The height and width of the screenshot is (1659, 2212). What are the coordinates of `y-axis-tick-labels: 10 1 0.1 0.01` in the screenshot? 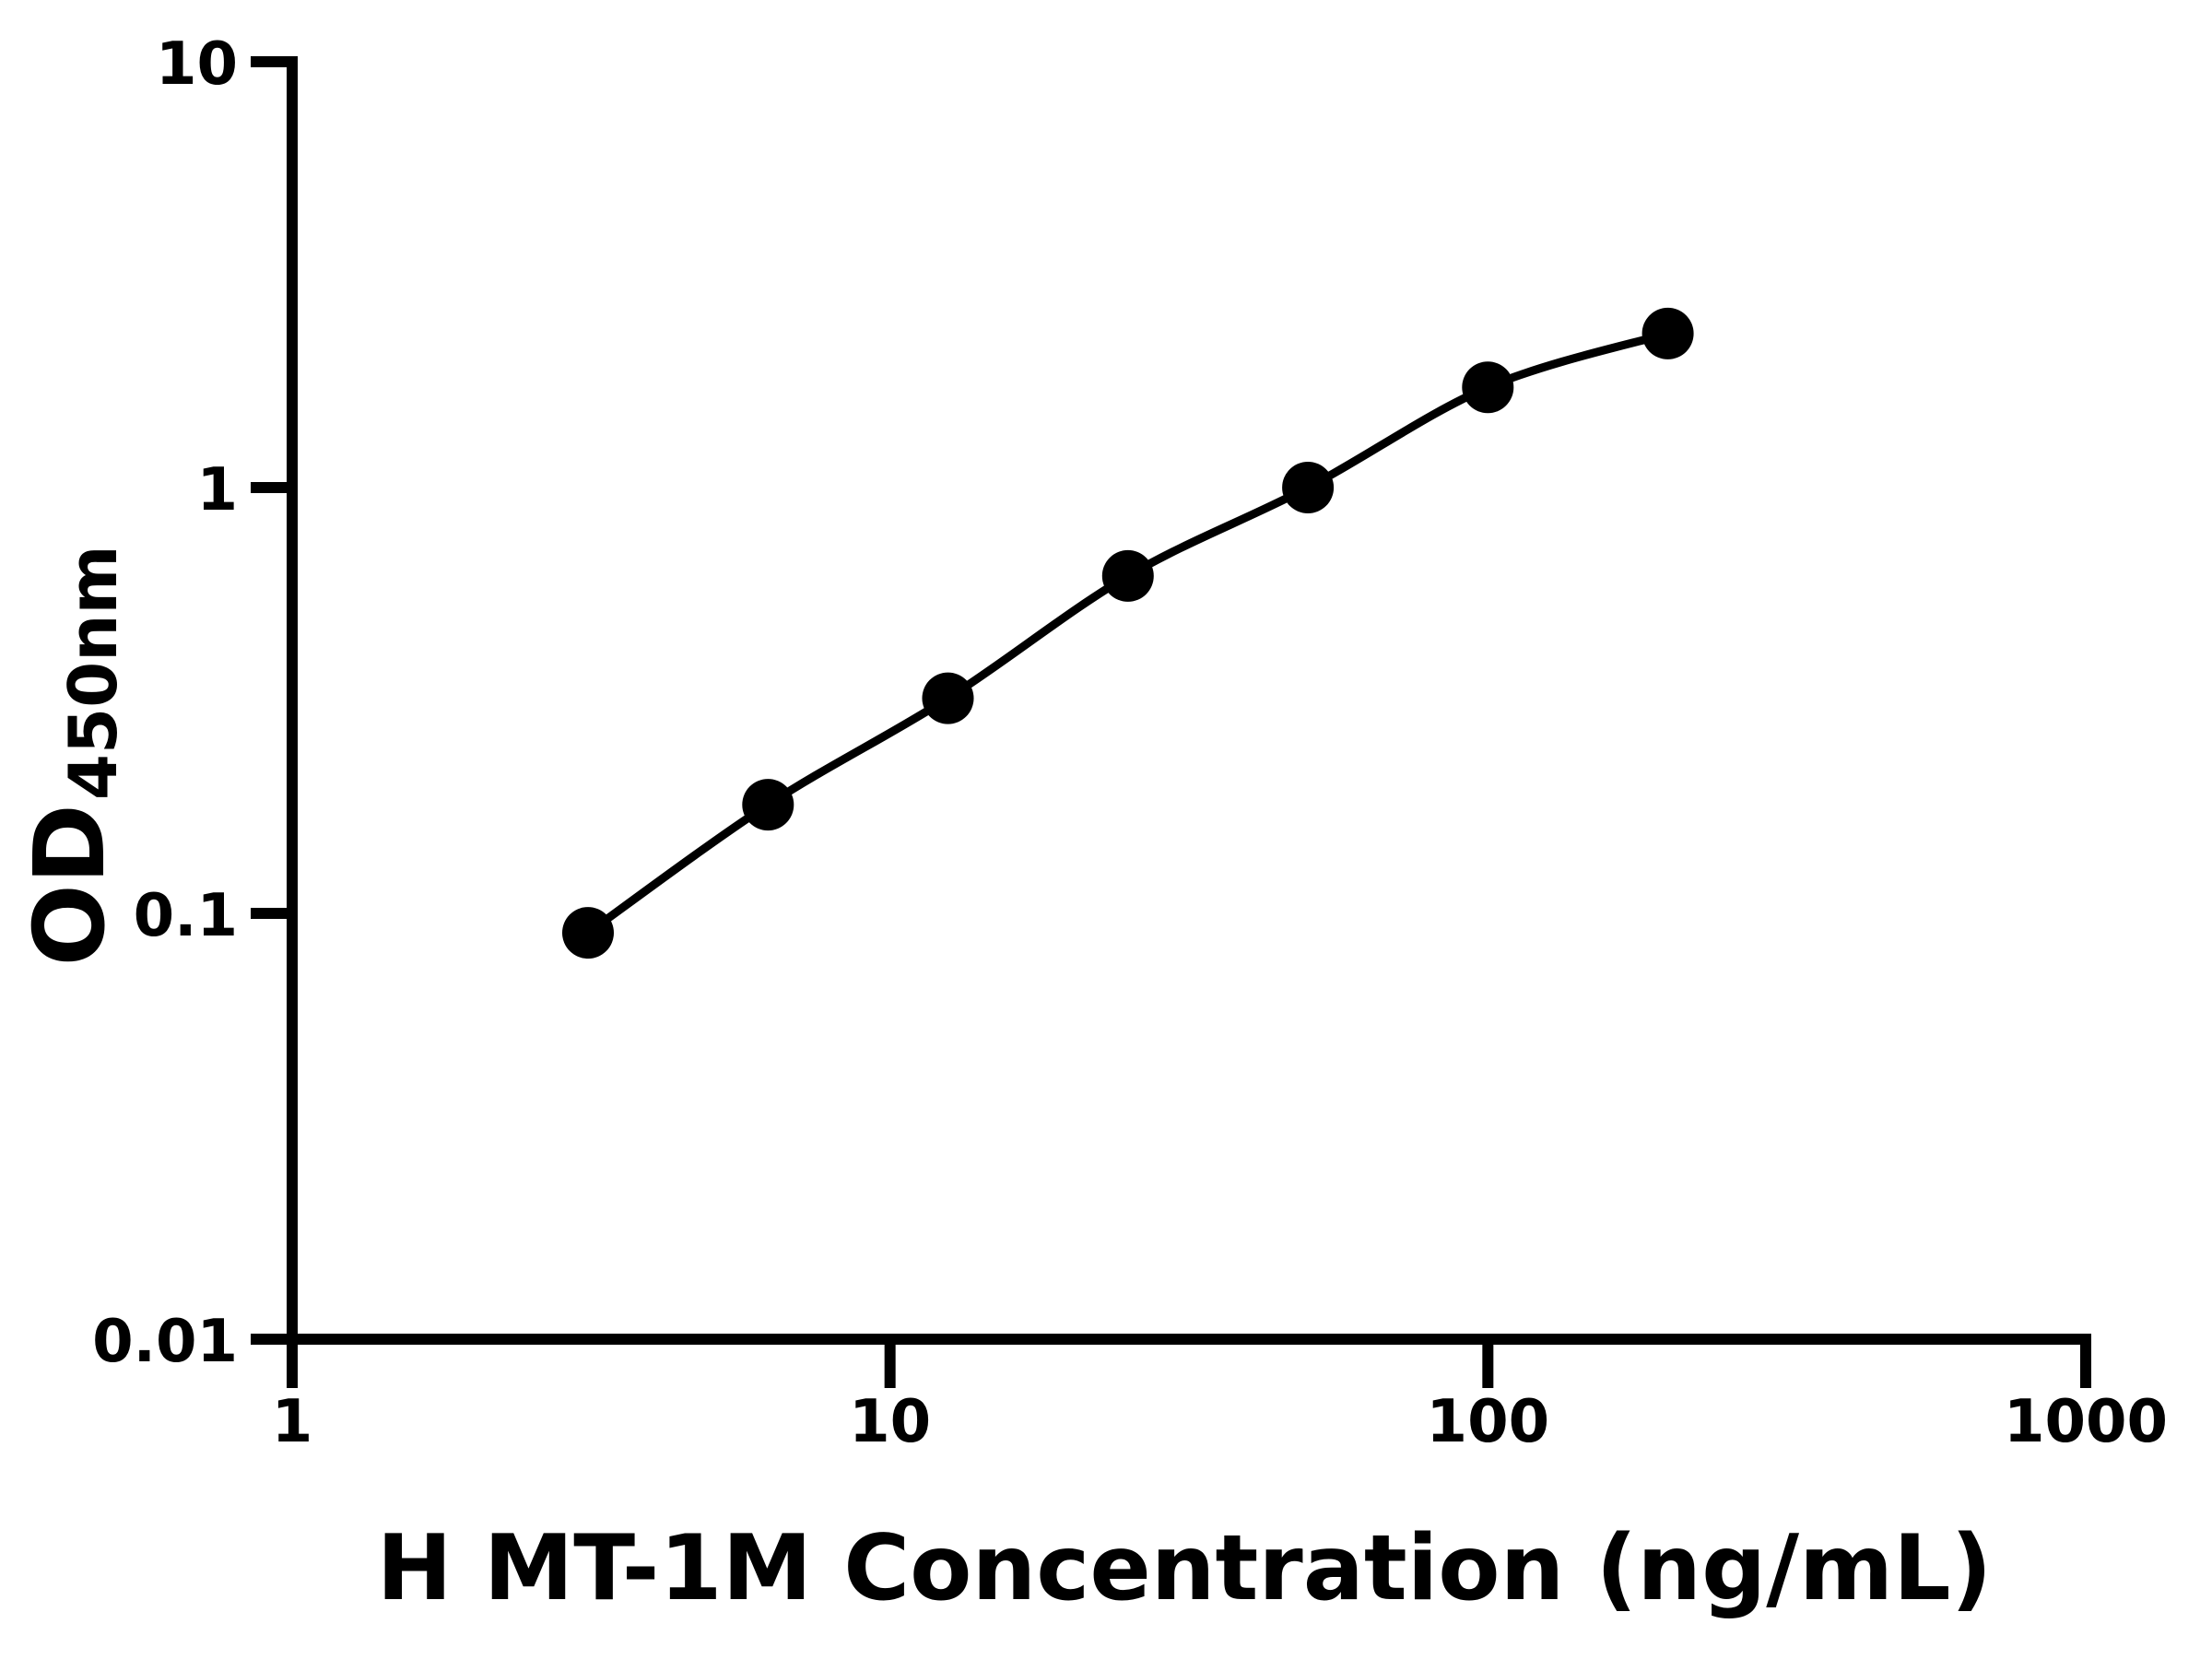 It's located at (165, 703).